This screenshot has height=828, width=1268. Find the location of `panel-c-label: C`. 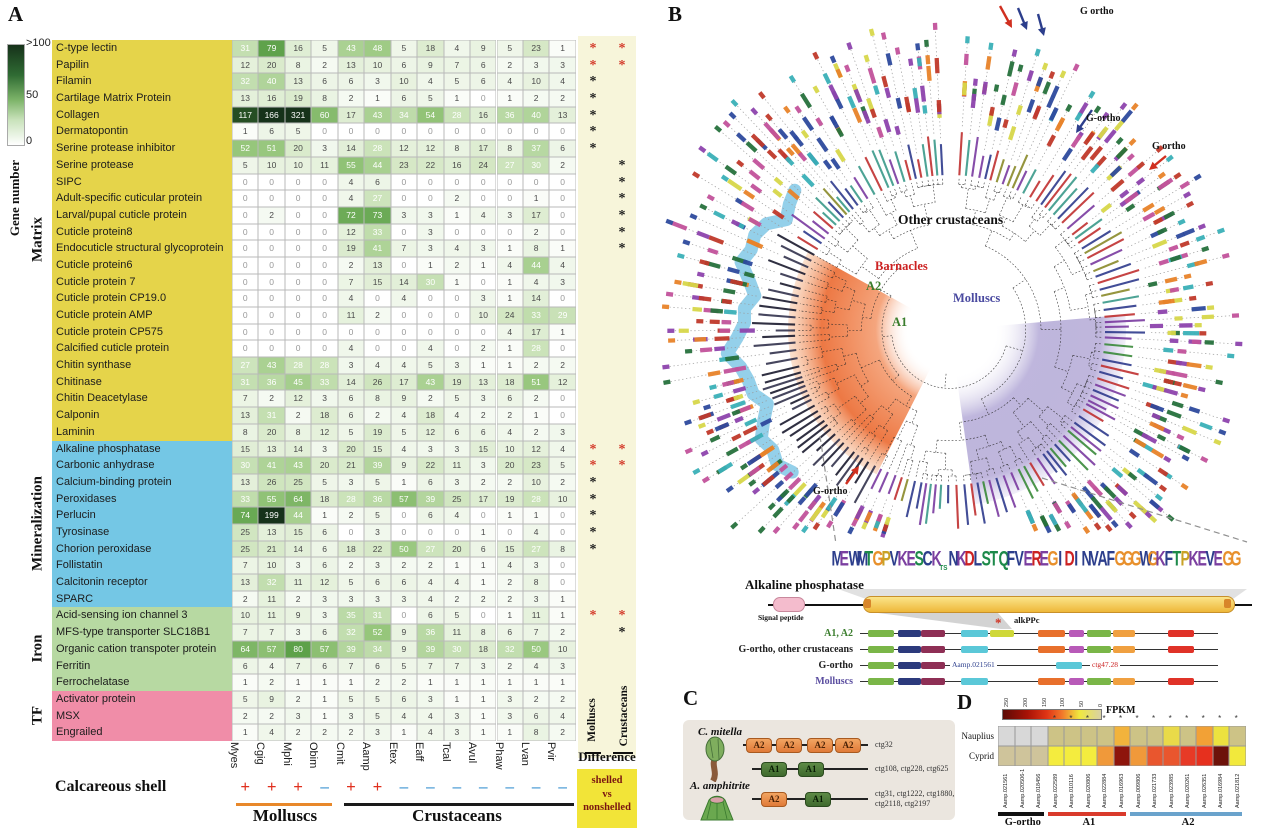

panel-c-label: C is located at coordinates (691, 698).